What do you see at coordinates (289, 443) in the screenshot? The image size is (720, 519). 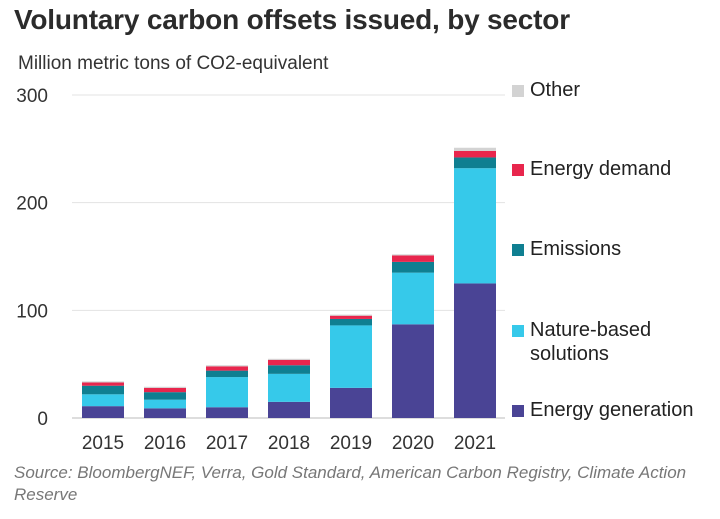 I see `x-tick-label: 2018` at bounding box center [289, 443].